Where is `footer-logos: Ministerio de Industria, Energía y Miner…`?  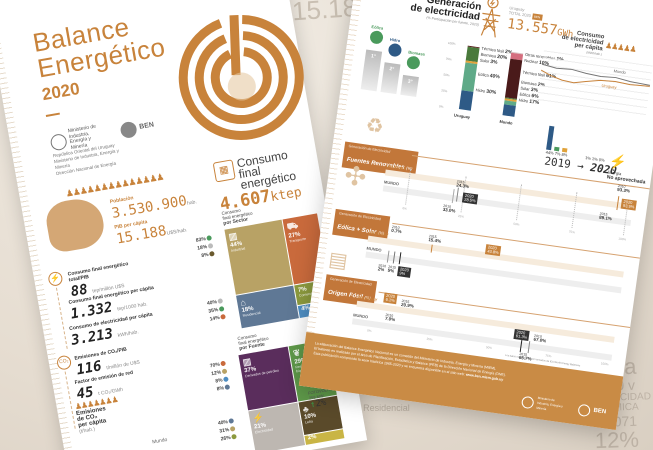 footer-logos: Ministerio de Industria, Energía y Miner… is located at coordinates (564, 407).